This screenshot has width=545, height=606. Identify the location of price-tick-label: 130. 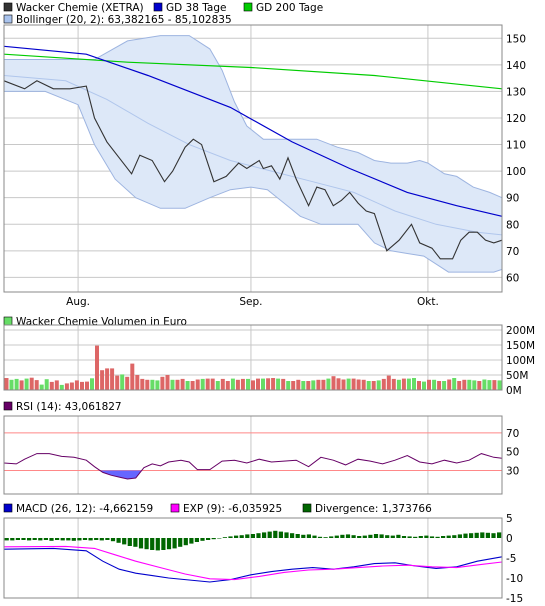
(516, 92).